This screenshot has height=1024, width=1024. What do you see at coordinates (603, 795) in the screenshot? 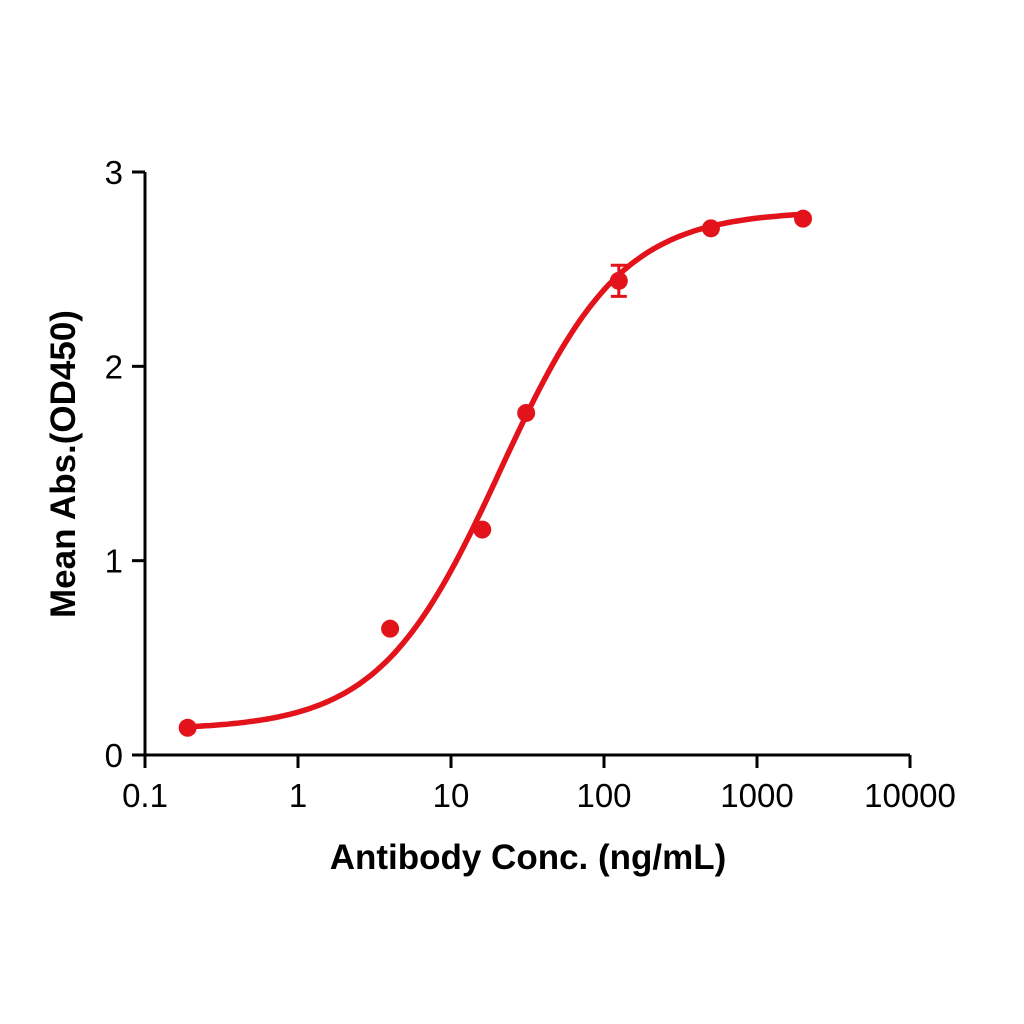
I see `x-tick-label: 100` at bounding box center [603, 795].